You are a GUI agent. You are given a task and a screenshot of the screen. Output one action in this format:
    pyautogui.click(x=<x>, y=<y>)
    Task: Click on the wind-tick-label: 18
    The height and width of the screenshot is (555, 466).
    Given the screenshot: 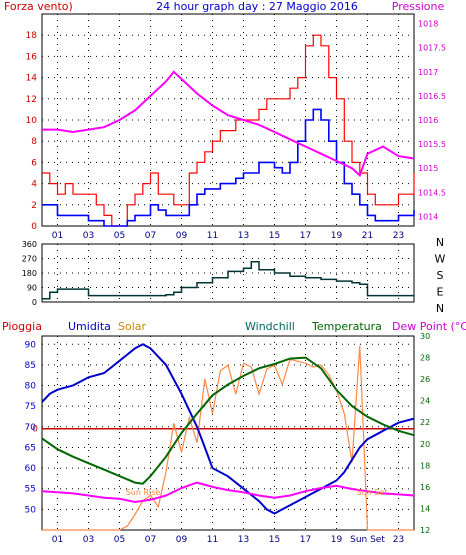 What is the action you would take?
    pyautogui.click(x=32, y=36)
    